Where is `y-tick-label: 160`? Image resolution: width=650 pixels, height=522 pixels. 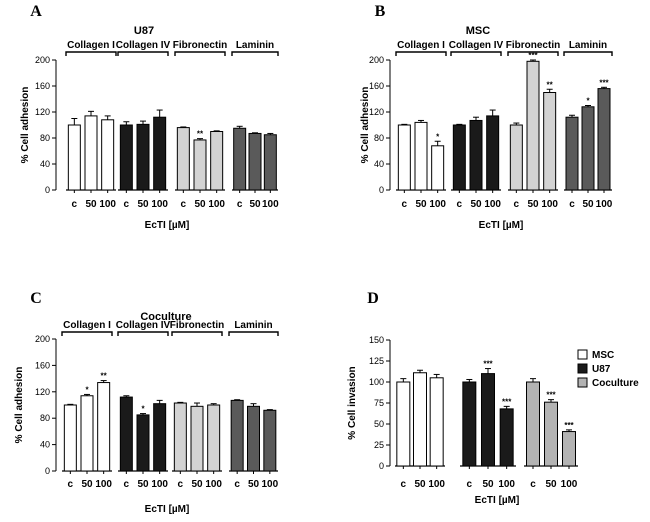 y-tick-label: 160 is located at coordinates (42, 86).